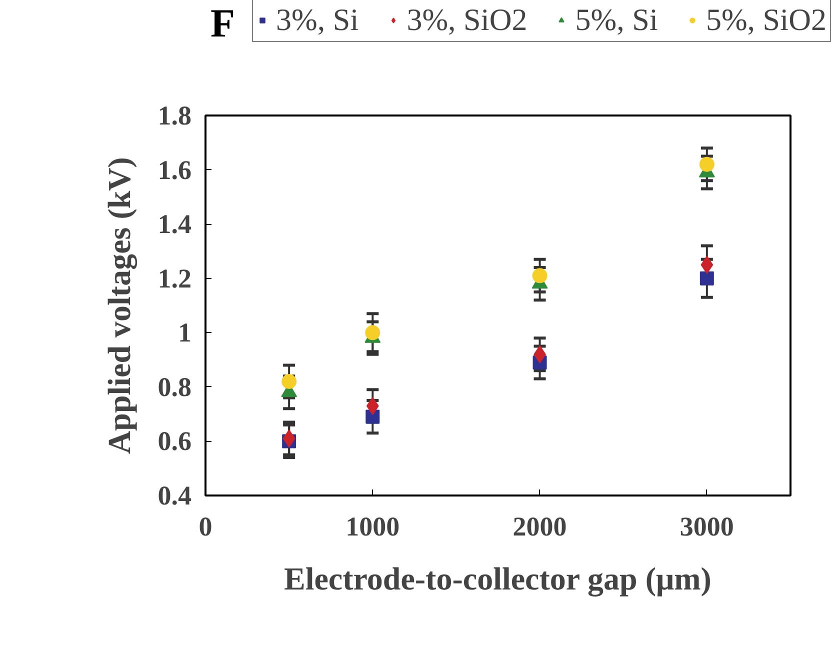 The image size is (840, 649). I want to click on text: F, so click(222, 23).